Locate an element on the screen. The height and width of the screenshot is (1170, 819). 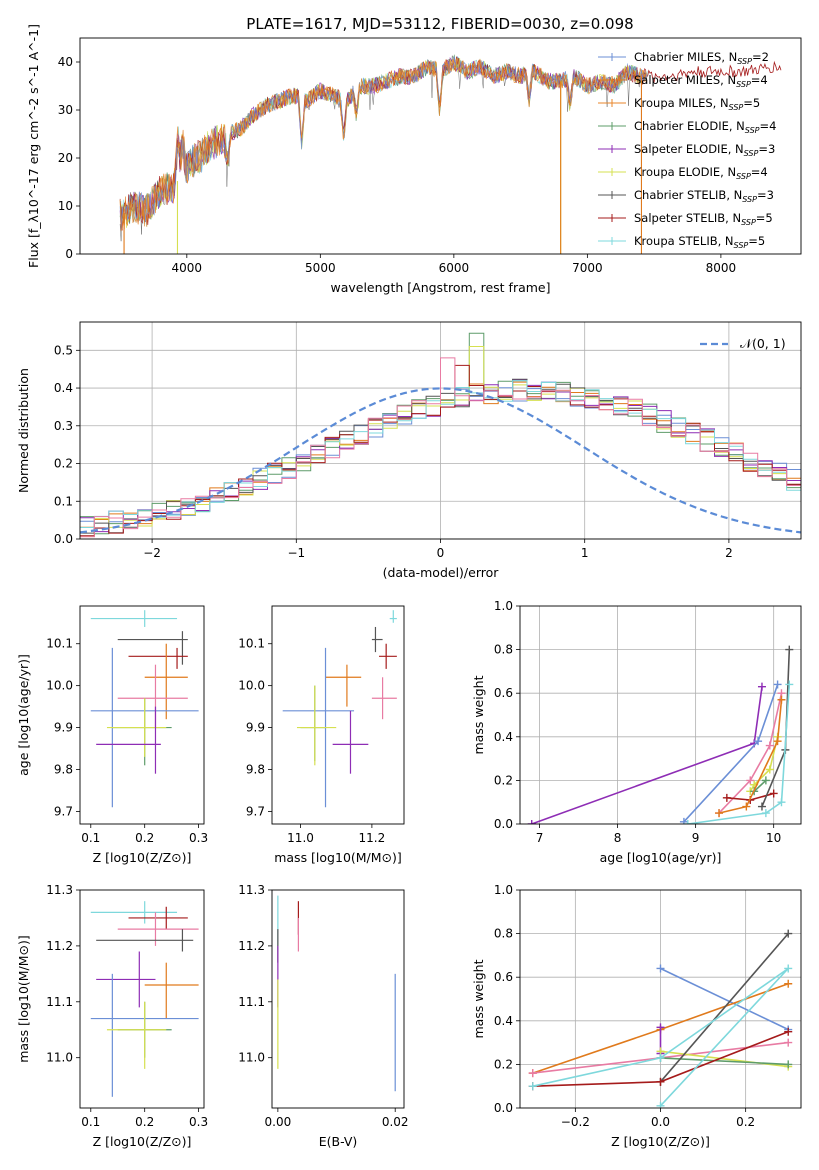
legend-label: 𝒩(0, 1) is located at coordinates (763, 343).